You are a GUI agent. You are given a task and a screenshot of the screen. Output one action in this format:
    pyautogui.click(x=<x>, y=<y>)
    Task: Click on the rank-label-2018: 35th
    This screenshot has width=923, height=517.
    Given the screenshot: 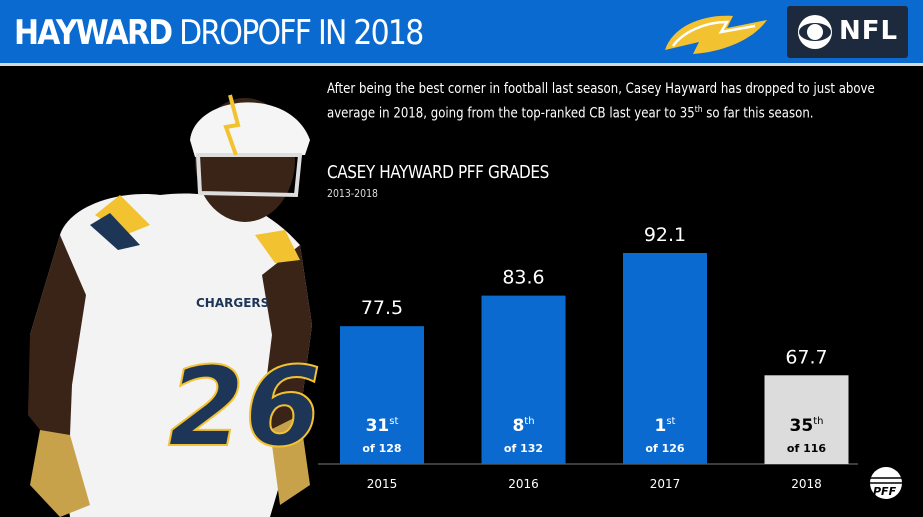 What is the action you would take?
    pyautogui.click(x=807, y=426)
    